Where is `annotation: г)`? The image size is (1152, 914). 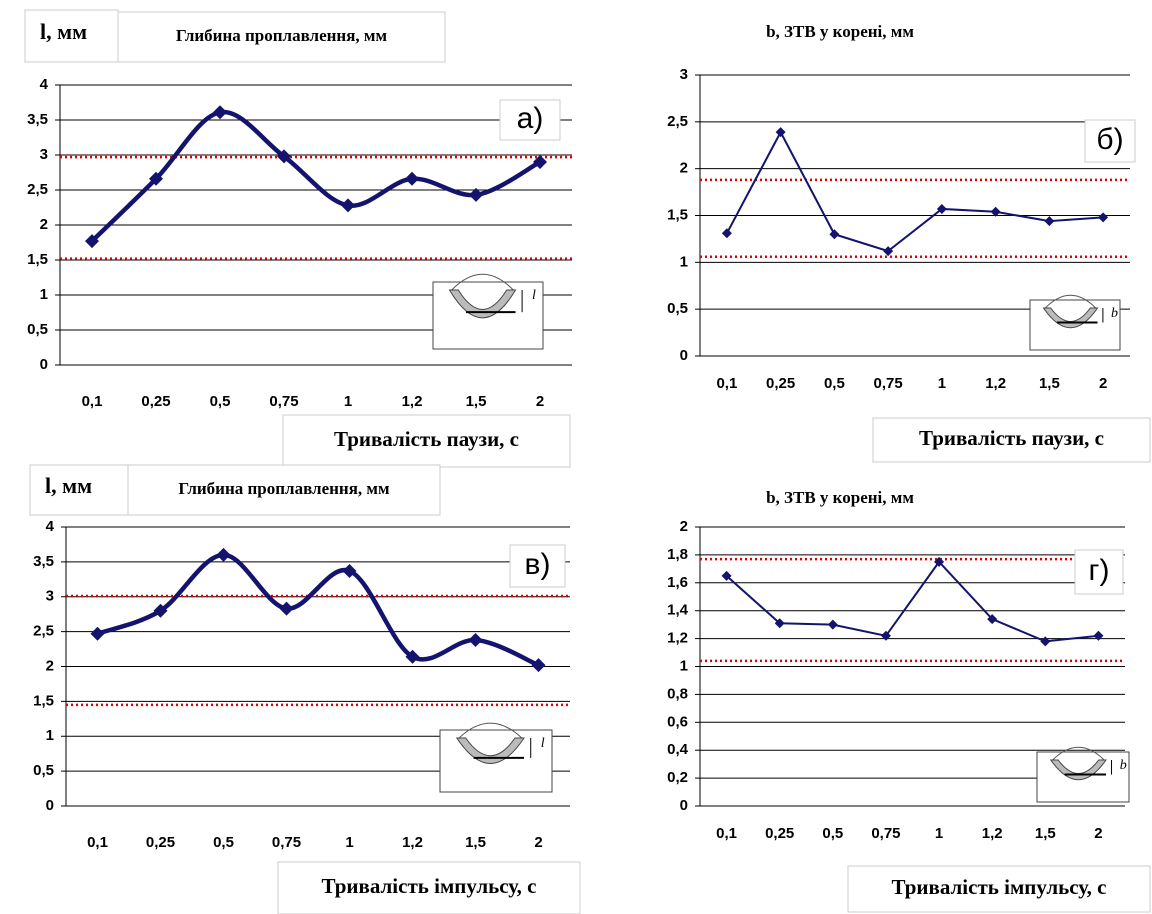
annotation: г) is located at coordinates (1099, 570).